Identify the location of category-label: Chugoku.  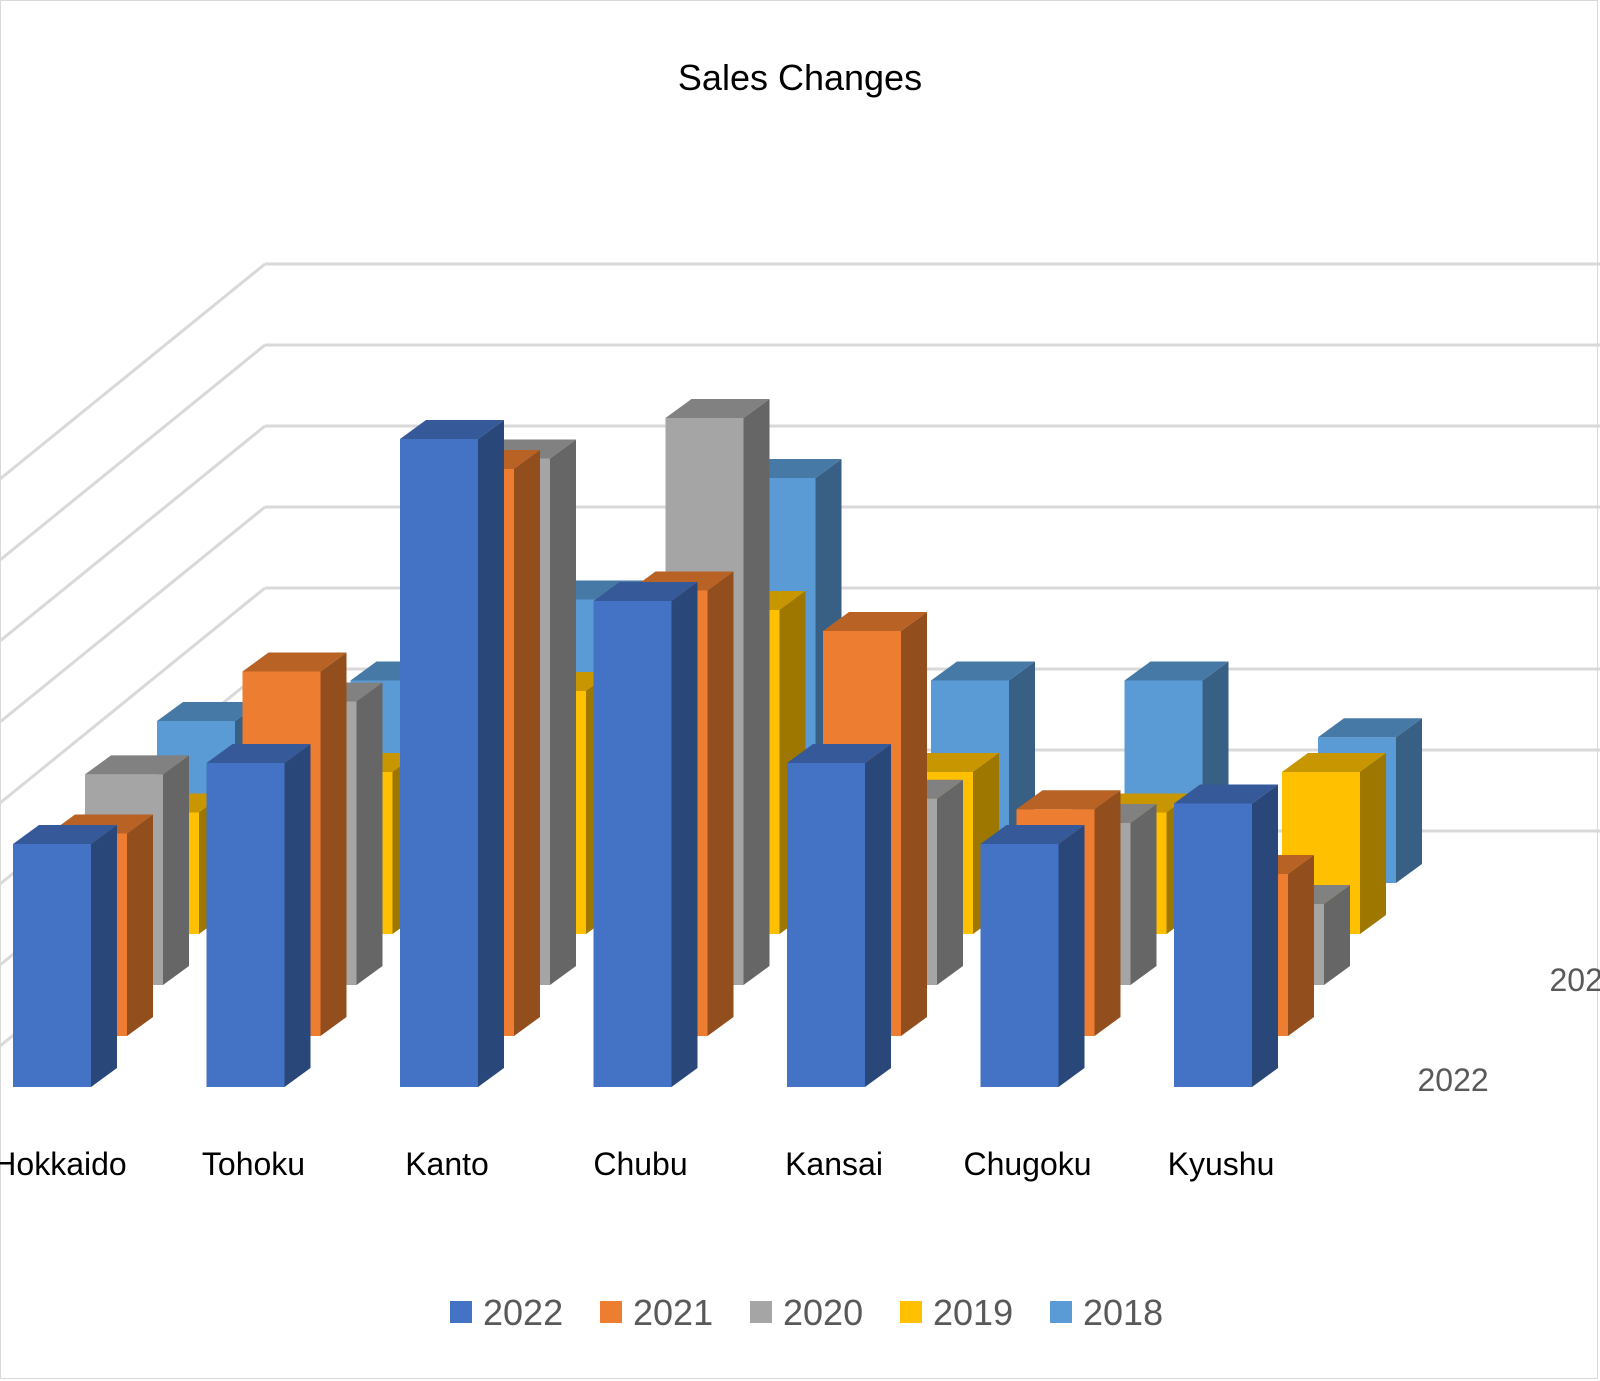
(1027, 1164).